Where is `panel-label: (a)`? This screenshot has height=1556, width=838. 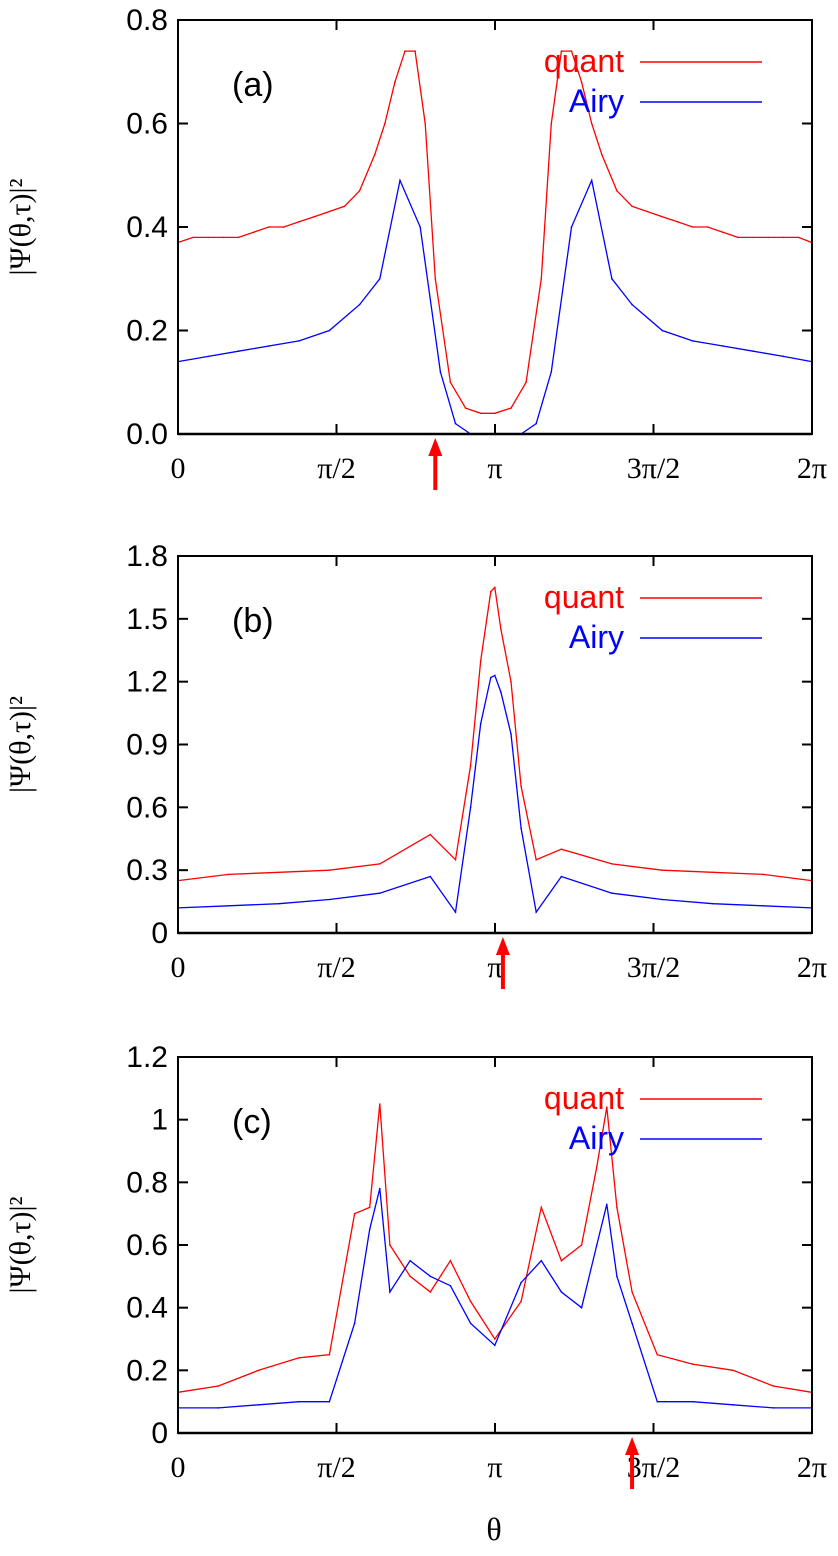 panel-label: (a) is located at coordinates (253, 85).